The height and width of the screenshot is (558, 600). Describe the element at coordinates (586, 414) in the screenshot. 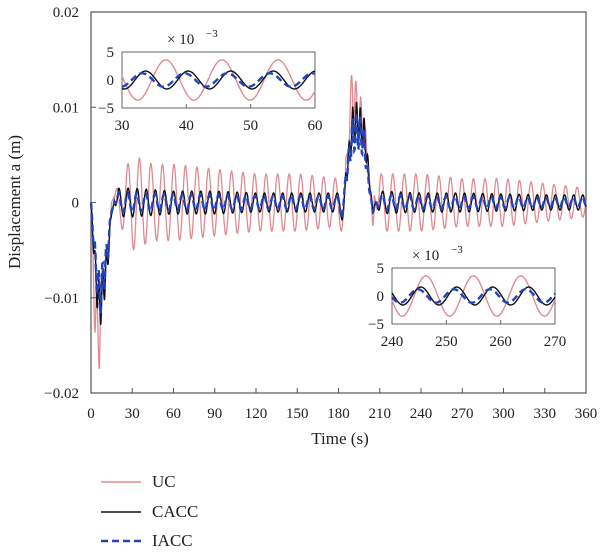

I see `x-tick-label: 360` at that location.